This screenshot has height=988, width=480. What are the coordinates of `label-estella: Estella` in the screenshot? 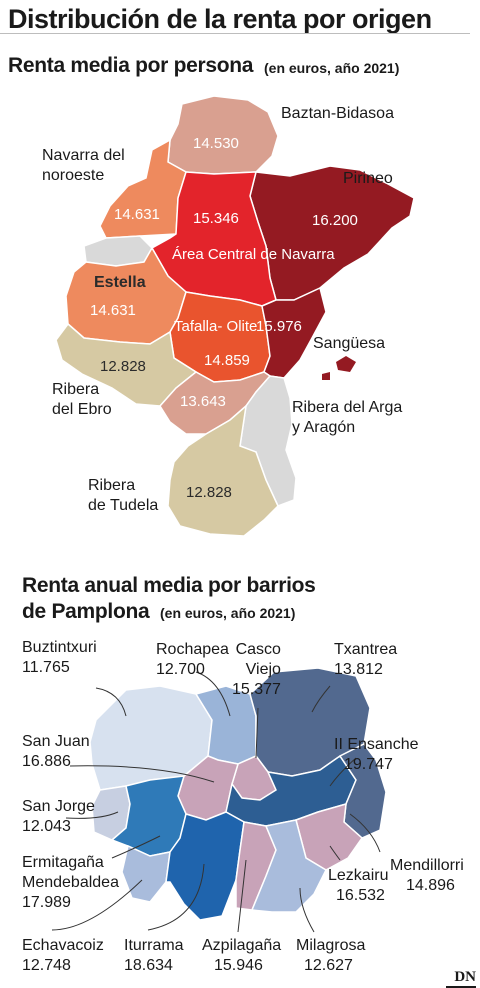 It's located at (120, 282).